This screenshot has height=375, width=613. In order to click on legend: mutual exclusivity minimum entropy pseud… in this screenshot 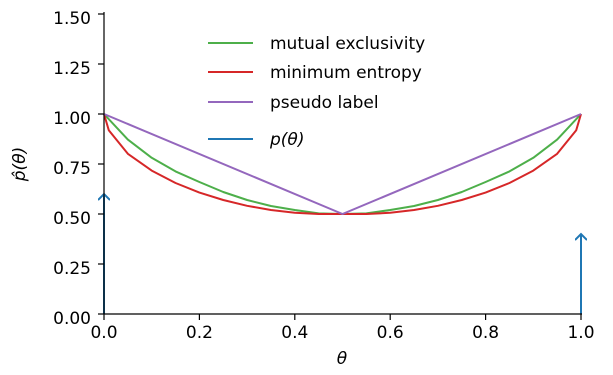, I will do `click(316, 92)`.